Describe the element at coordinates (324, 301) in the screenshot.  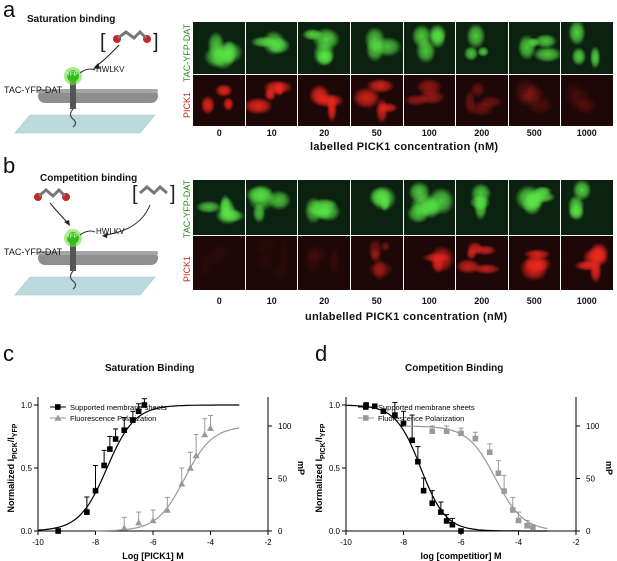
I see `panel-b-concentration-label: 20` at that location.